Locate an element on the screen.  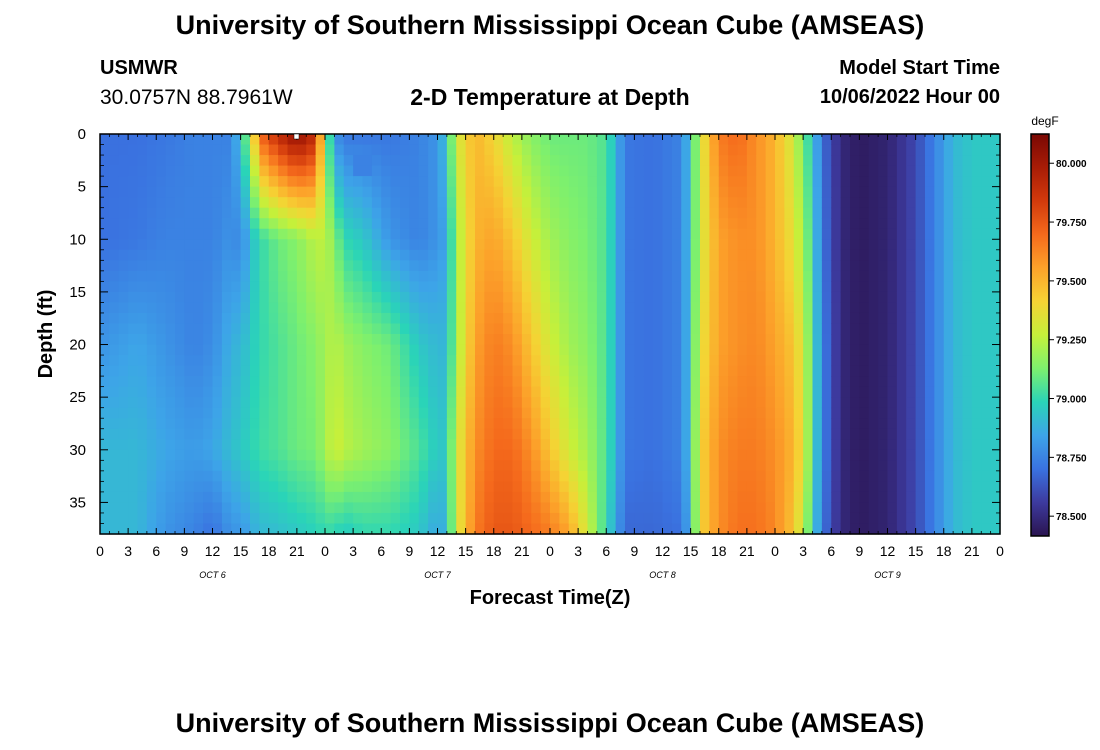
colorbar-tick-label: 78.750 is located at coordinates (1071, 458).